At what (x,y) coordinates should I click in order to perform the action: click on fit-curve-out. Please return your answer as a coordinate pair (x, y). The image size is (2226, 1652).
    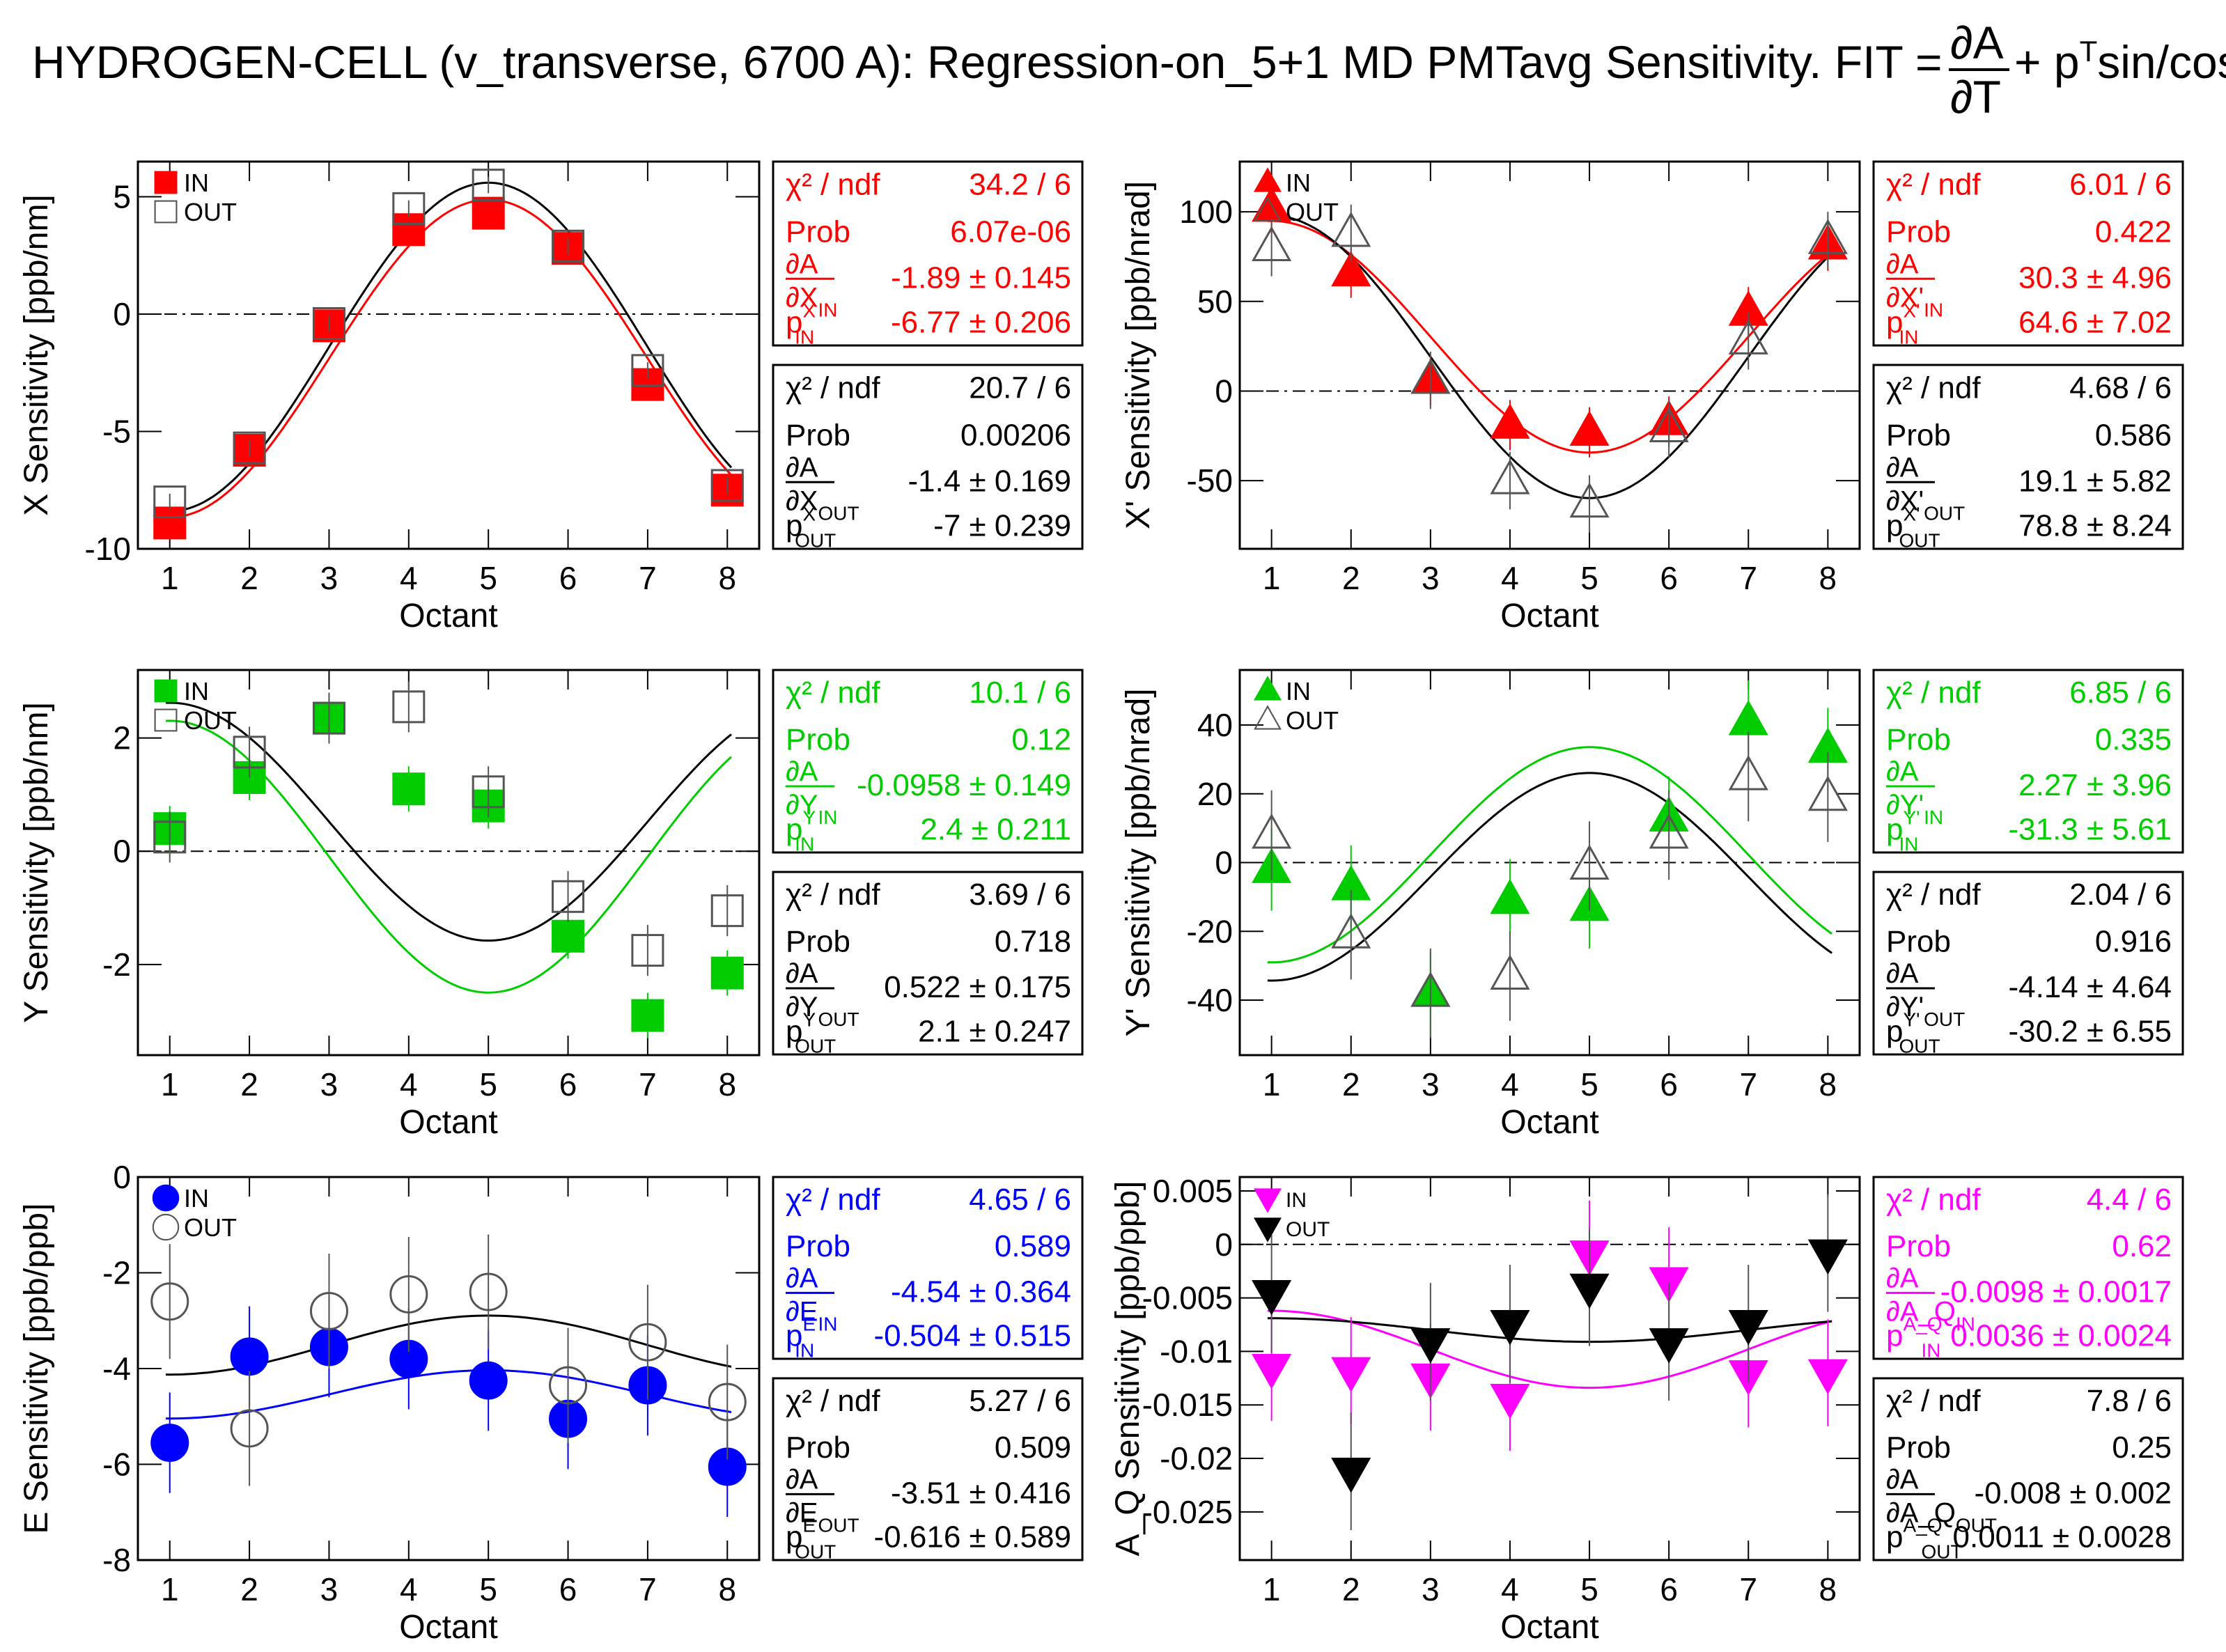
    Looking at the image, I should click on (448, 821).